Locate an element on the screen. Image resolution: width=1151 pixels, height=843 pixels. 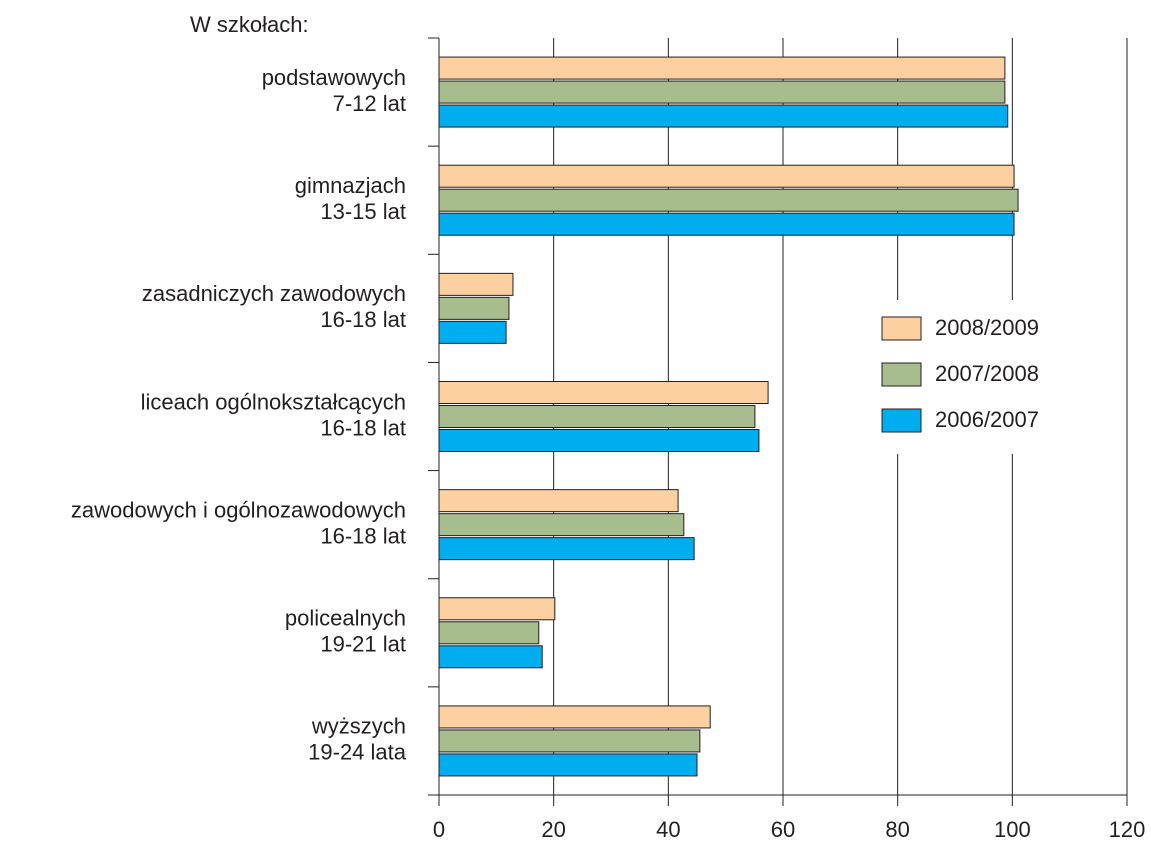
category-label: 19-21 lat is located at coordinates (363, 644).